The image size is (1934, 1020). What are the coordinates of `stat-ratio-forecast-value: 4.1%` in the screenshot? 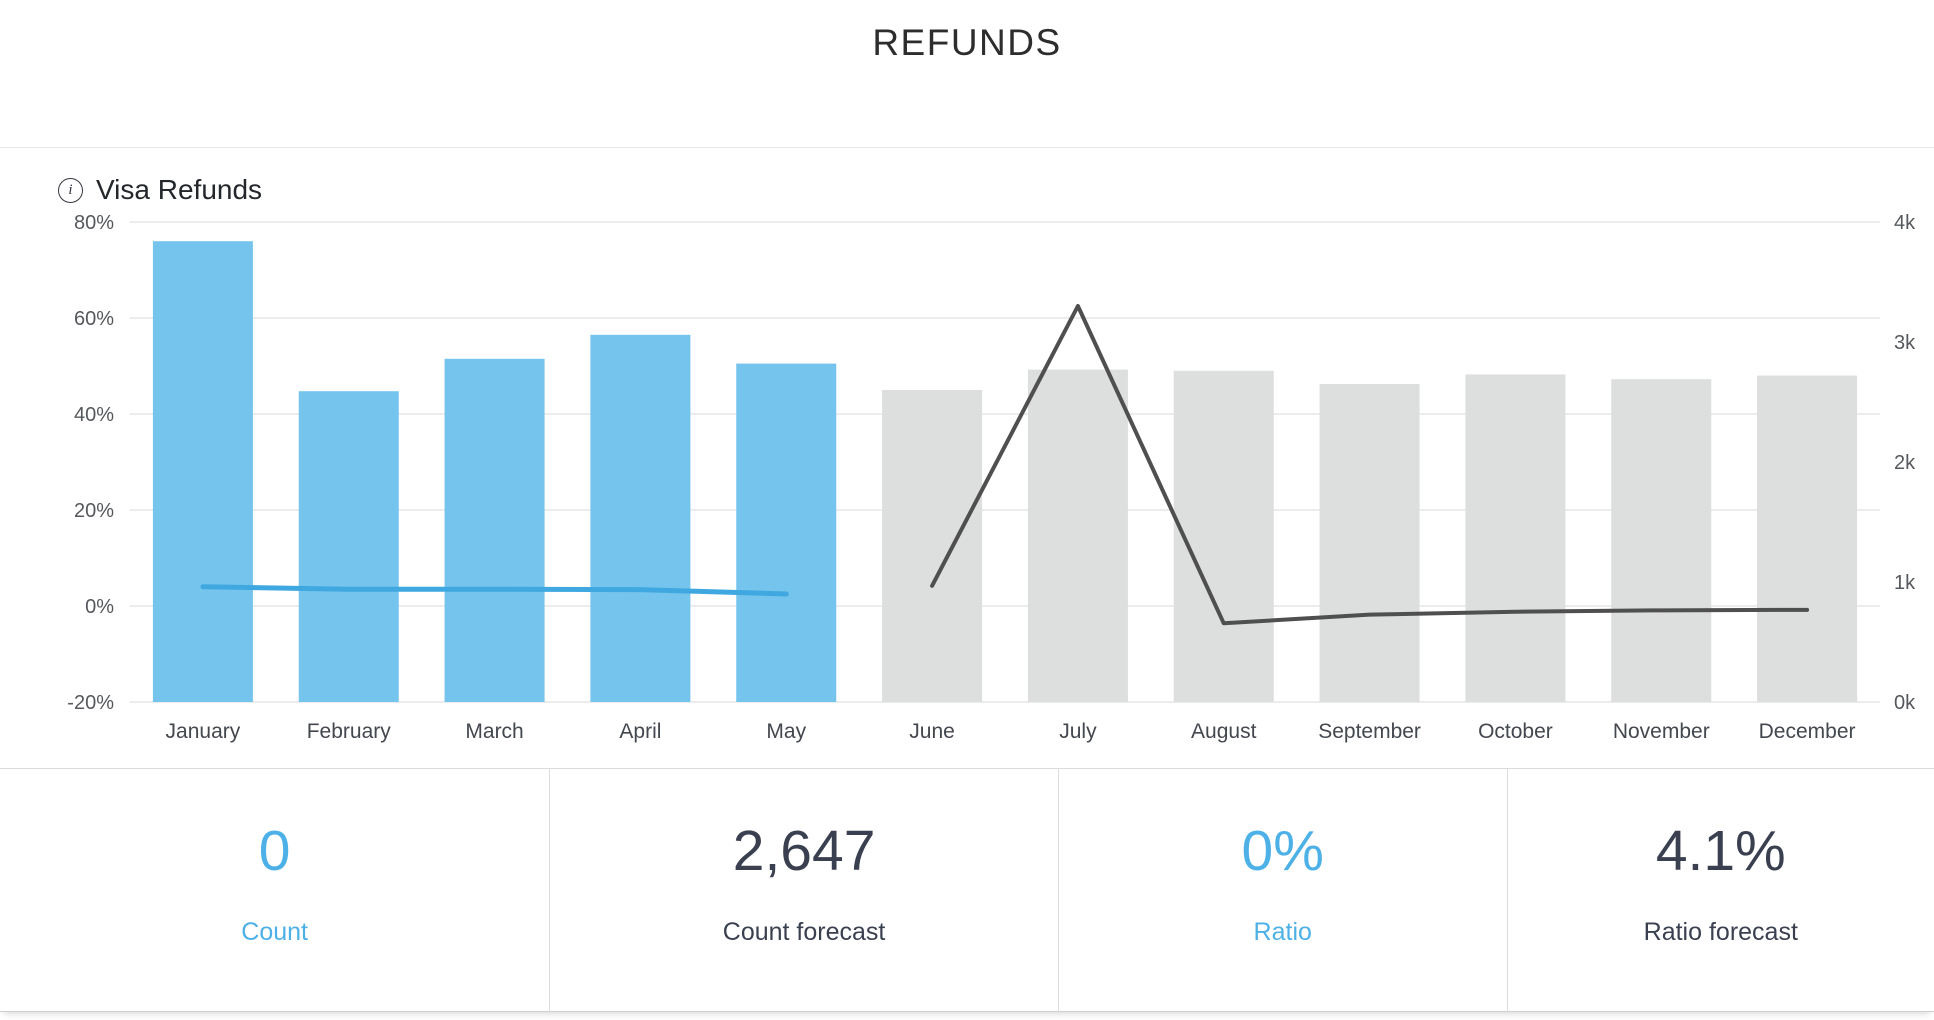 It's located at (1720, 851).